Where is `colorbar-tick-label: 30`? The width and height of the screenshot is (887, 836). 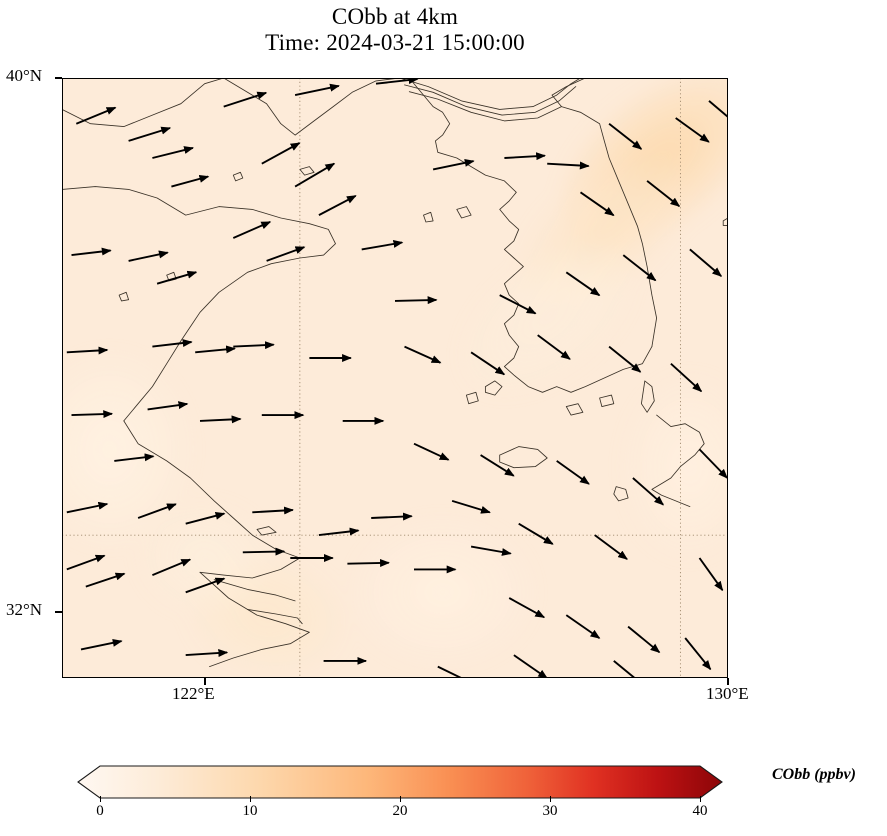 colorbar-tick-label: 30 is located at coordinates (550, 811).